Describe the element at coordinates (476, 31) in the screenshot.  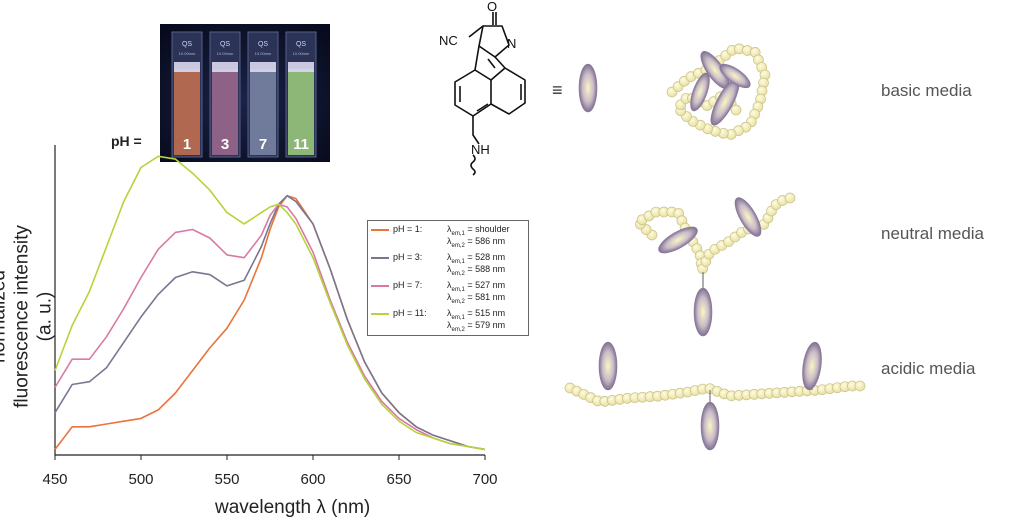
I see `cyano-bond` at that location.